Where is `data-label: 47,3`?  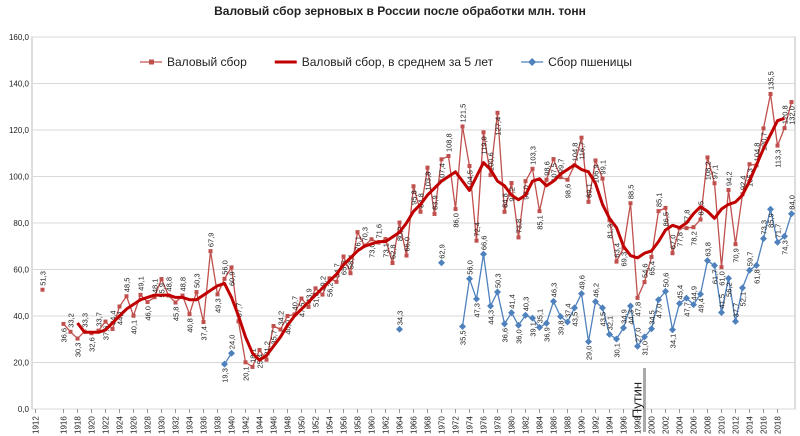
data-label: 47,3 is located at coordinates (477, 310).